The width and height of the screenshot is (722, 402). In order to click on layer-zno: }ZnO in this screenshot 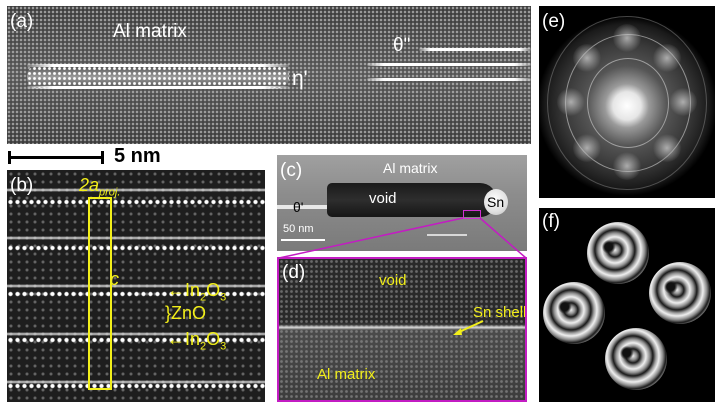, I will do `click(186, 313)`.